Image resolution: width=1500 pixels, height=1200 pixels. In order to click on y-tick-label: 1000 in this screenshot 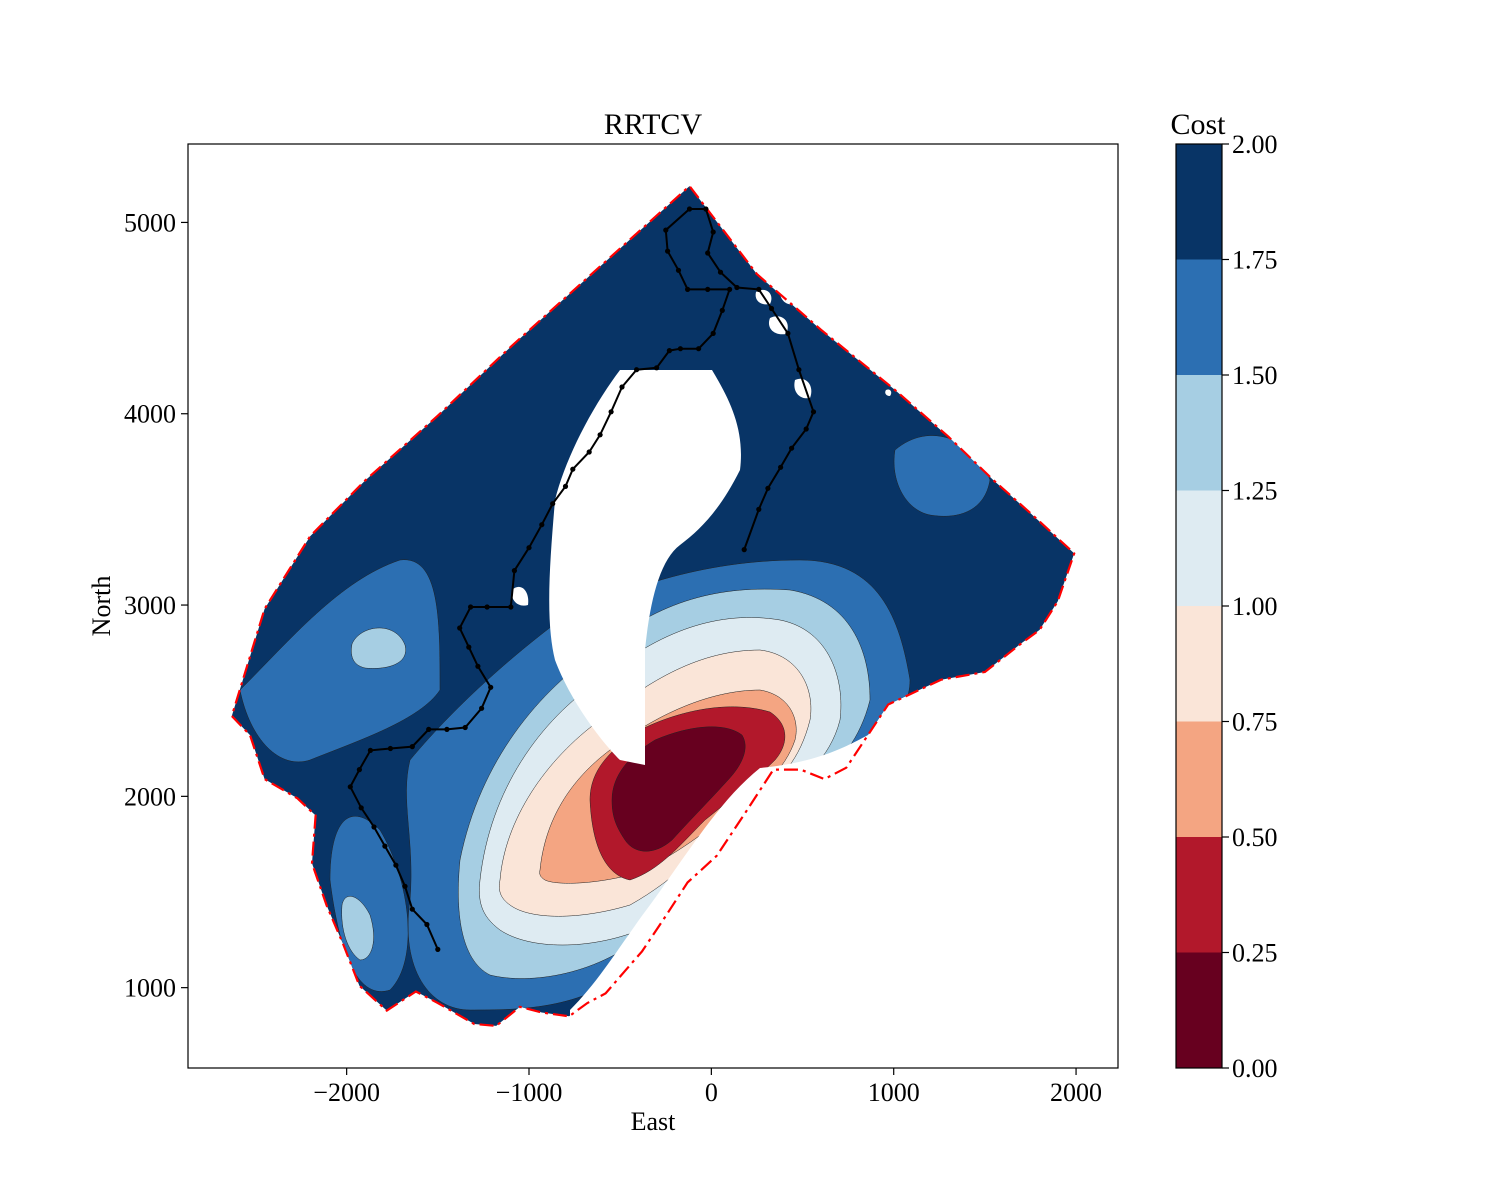, I will do `click(150, 988)`.